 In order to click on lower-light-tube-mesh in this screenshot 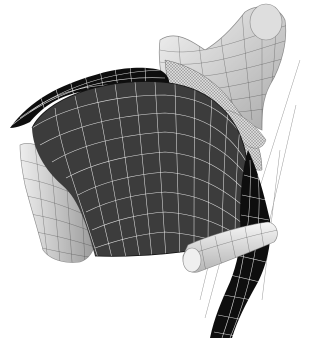, I will do `click(230, 247)`.